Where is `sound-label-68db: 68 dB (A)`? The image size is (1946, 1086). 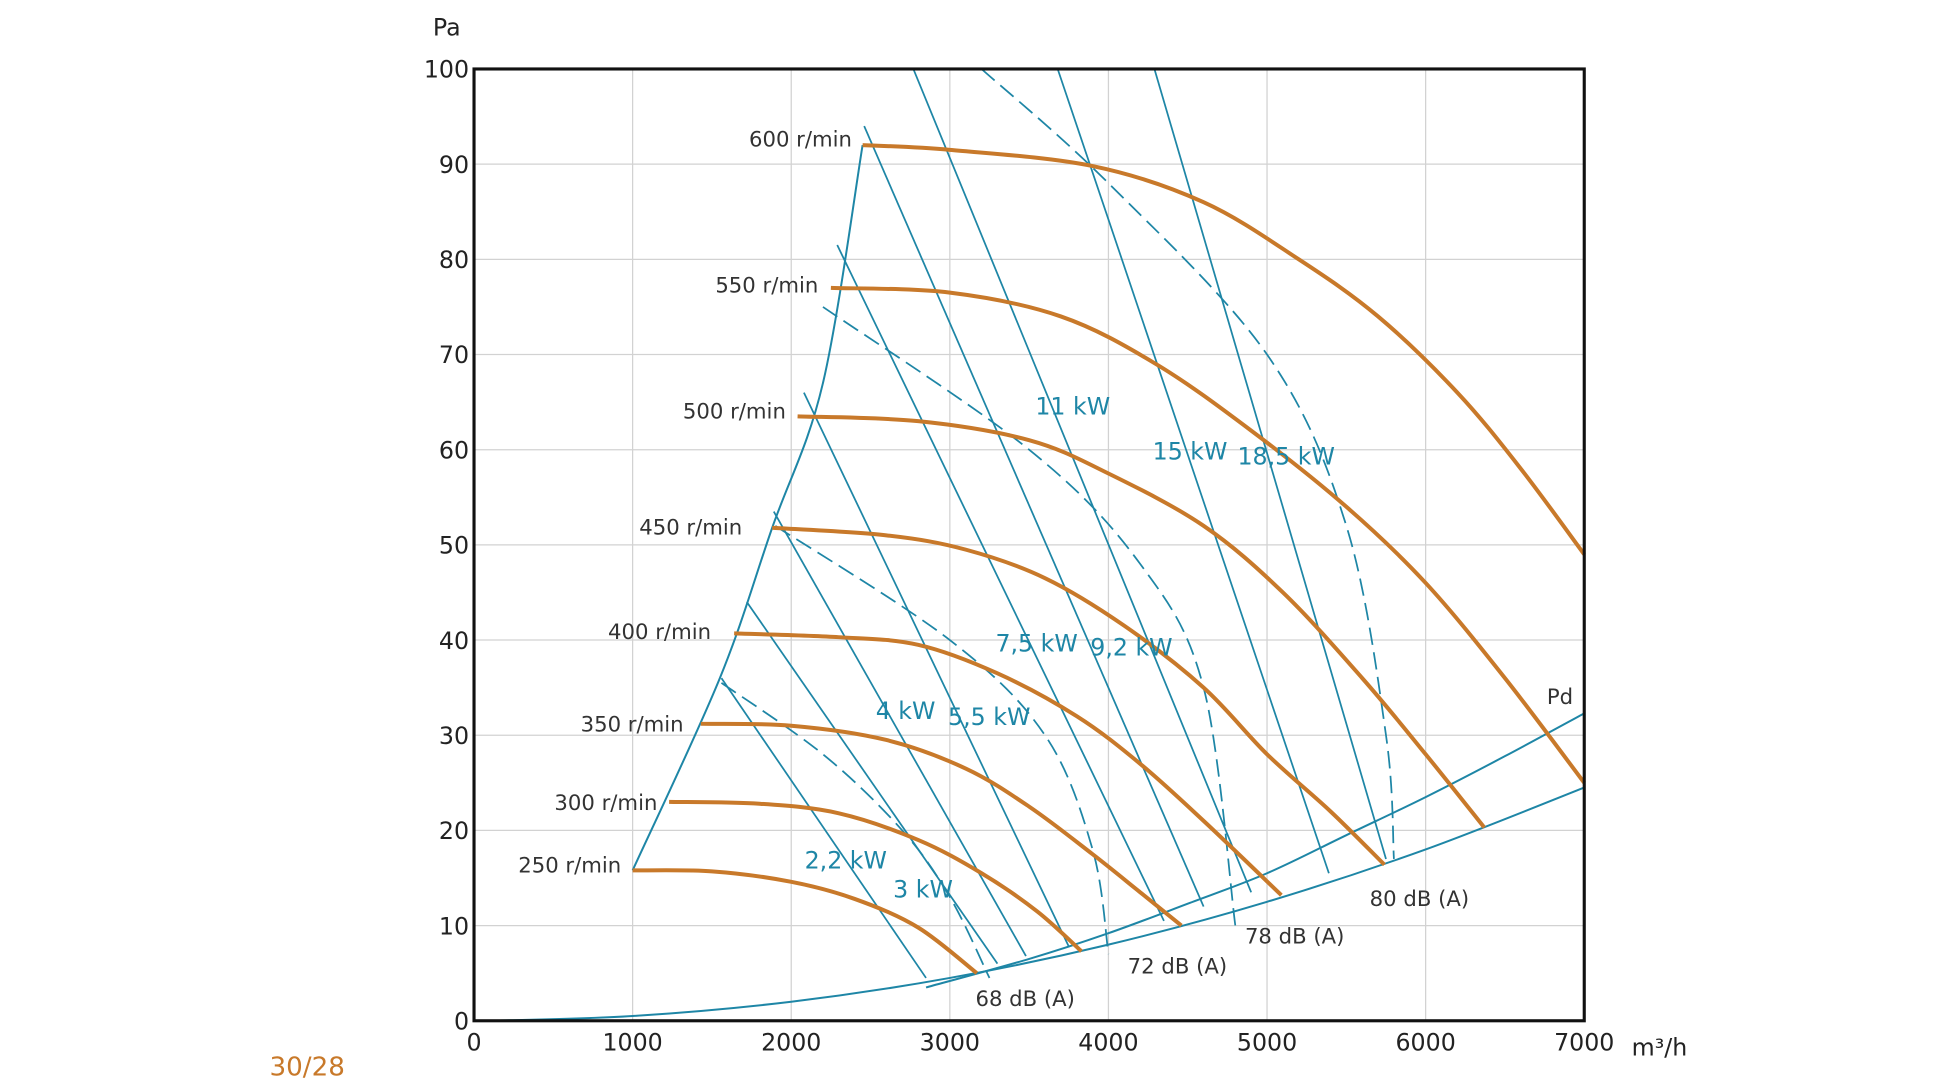 sound-label-68db: 68 dB (A) is located at coordinates (1024, 998).